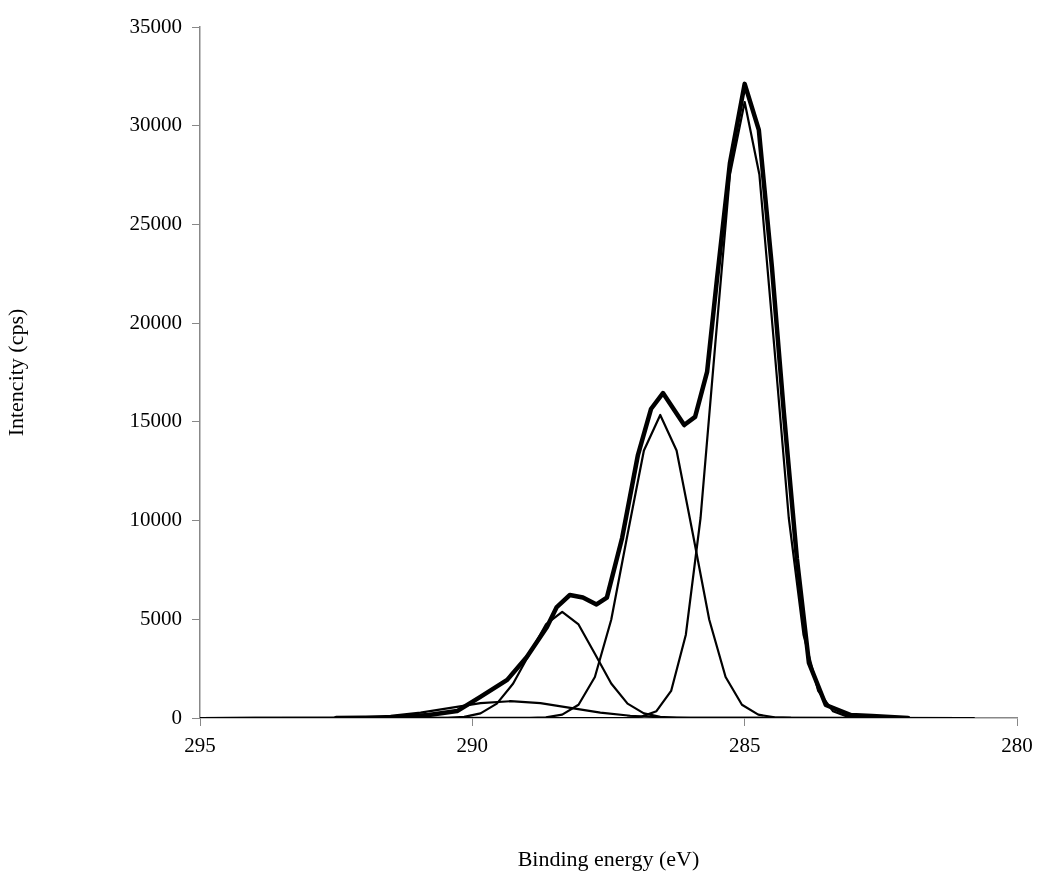 This screenshot has width=1046, height=877. What do you see at coordinates (155, 25) in the screenshot?
I see `y-tick-label: 35000` at bounding box center [155, 25].